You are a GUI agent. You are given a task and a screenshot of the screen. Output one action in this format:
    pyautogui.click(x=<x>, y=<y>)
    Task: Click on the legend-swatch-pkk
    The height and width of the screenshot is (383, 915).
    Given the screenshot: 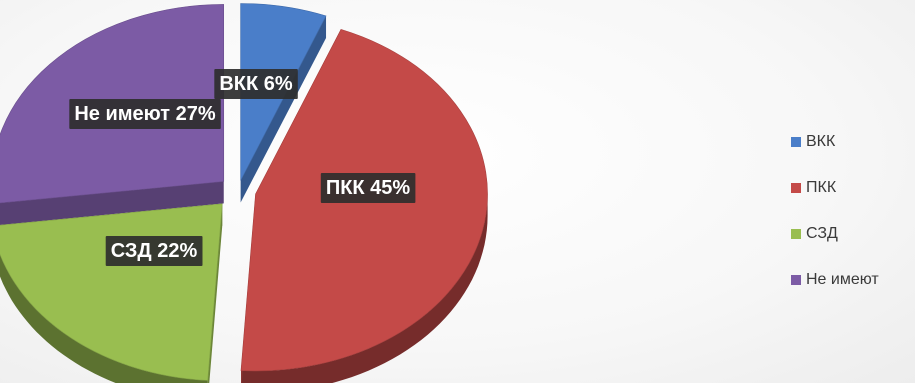 What is the action you would take?
    pyautogui.click(x=796, y=188)
    